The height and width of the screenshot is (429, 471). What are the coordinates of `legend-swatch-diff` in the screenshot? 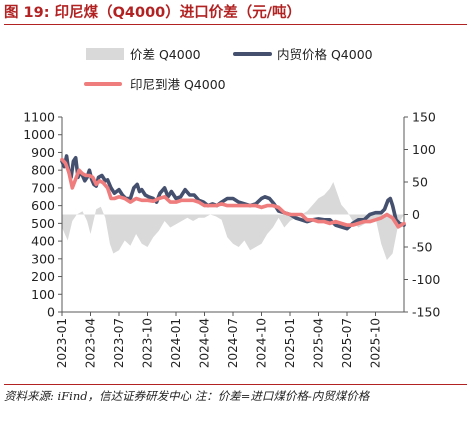 It's located at (105, 54).